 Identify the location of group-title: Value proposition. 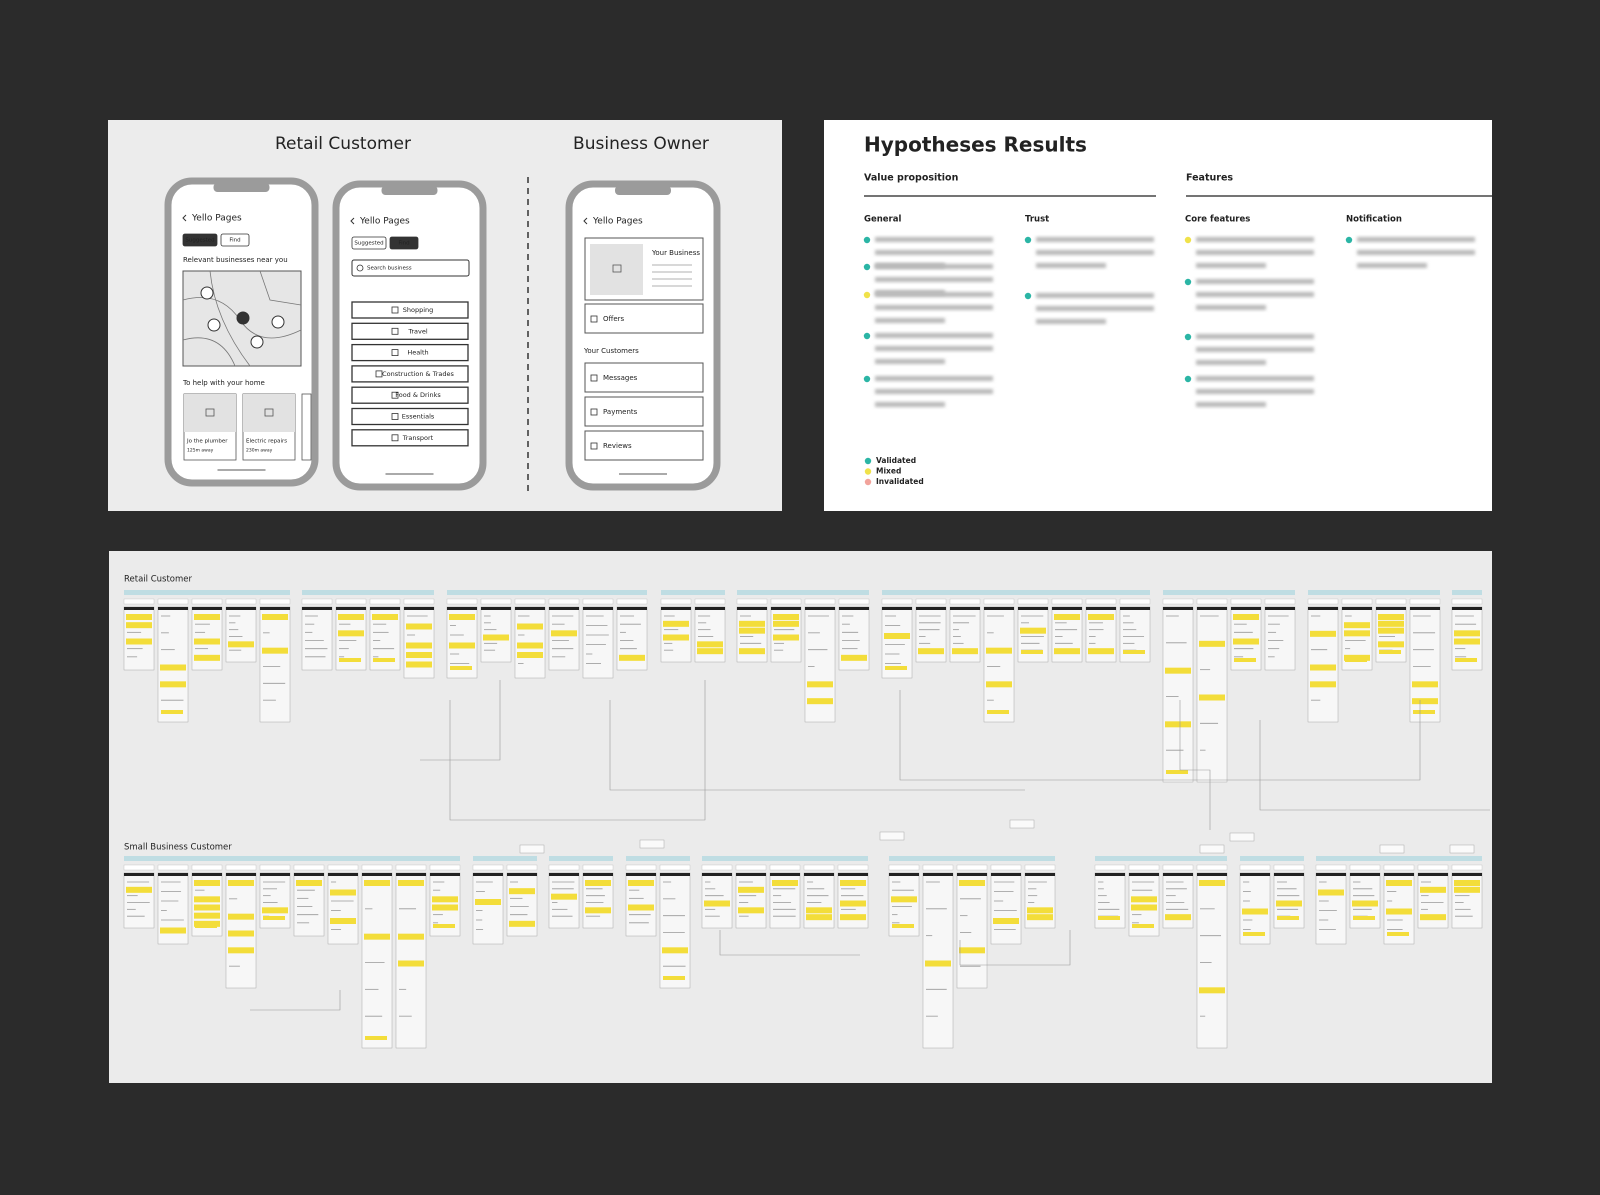
(911, 178).